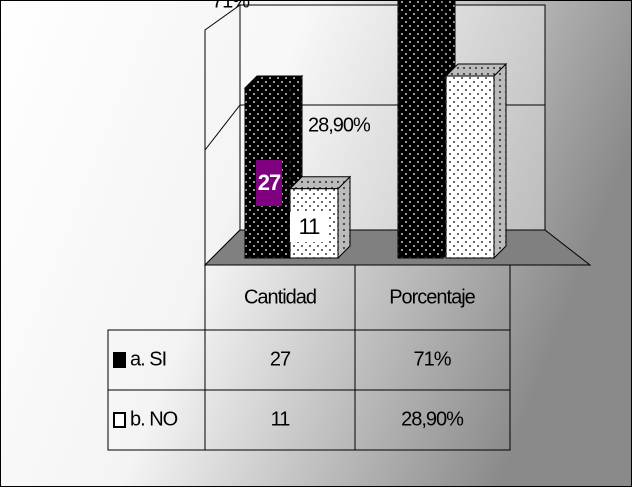 This screenshot has height=487, width=632. I want to click on legend-label: b. NO, so click(154, 419).